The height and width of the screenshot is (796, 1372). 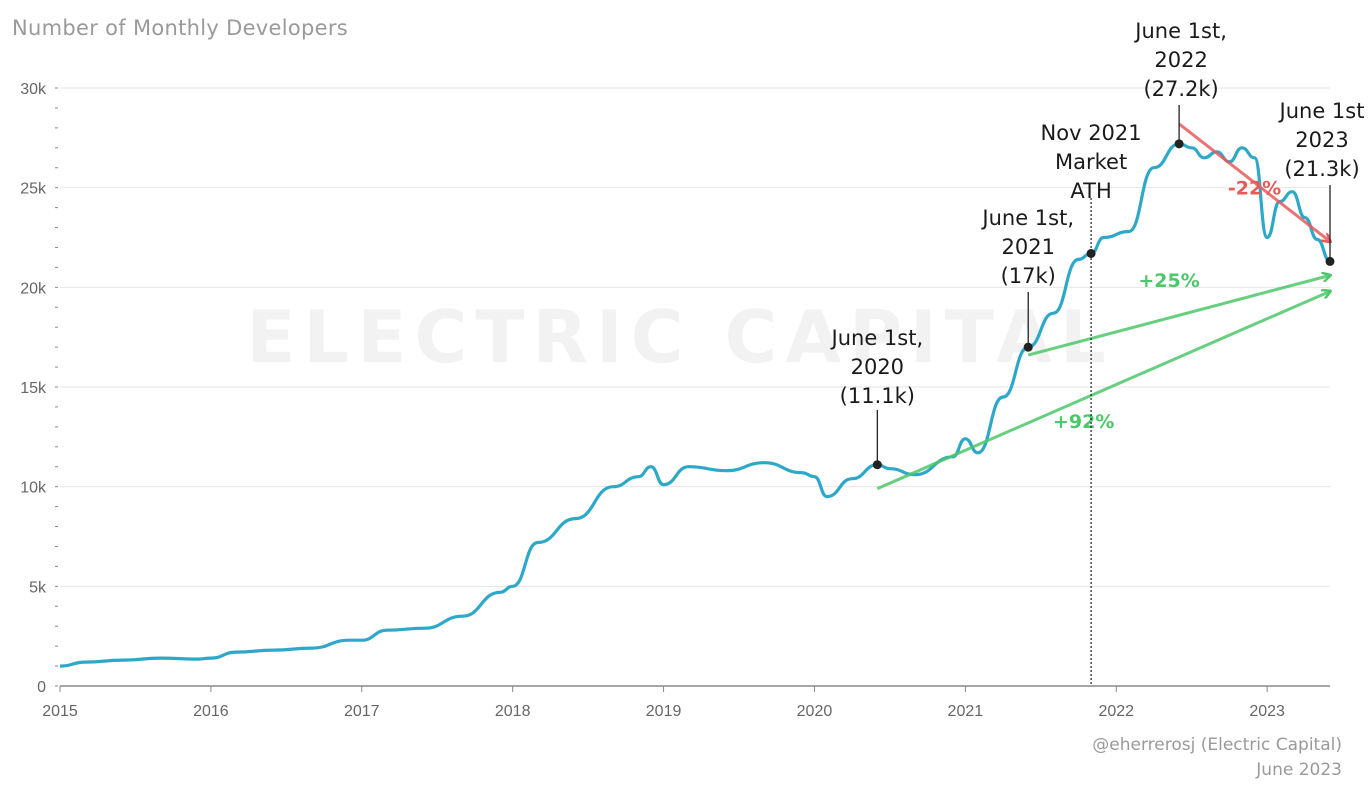 What do you see at coordinates (33, 89) in the screenshot?
I see `y-tick-label: 30k` at bounding box center [33, 89].